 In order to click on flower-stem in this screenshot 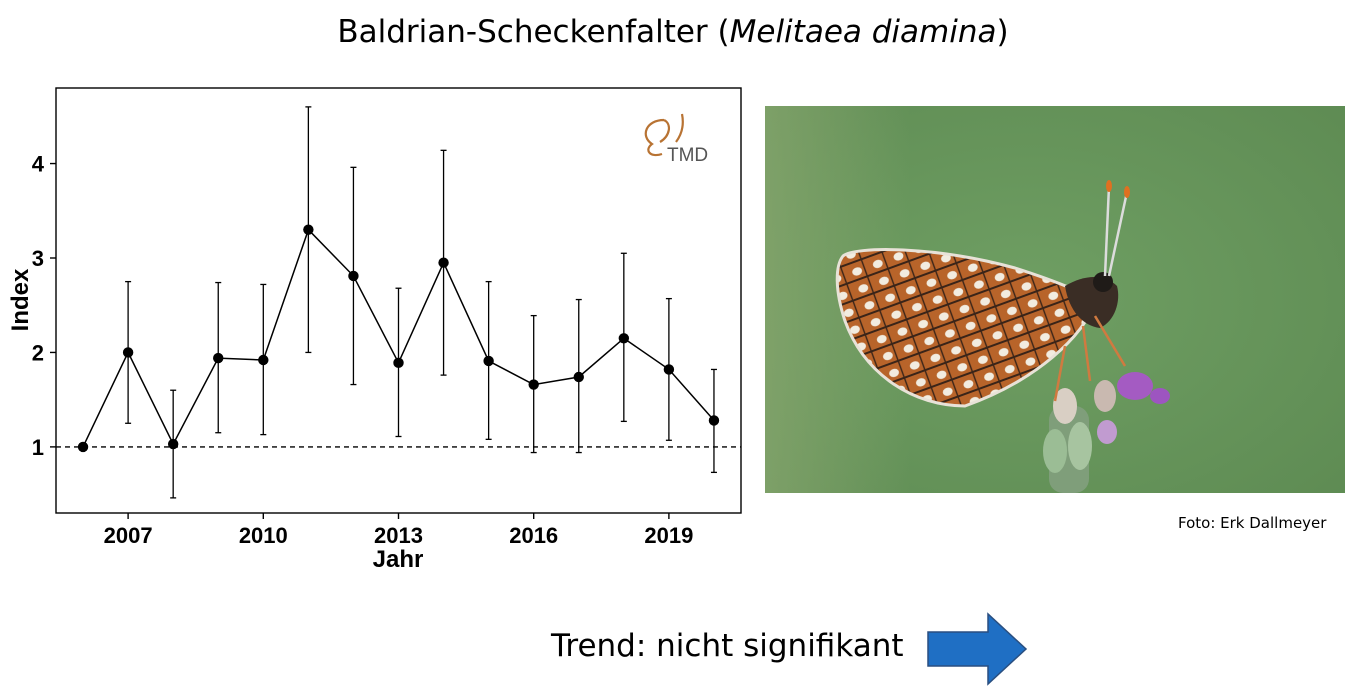, I will do `click(1106, 432)`.